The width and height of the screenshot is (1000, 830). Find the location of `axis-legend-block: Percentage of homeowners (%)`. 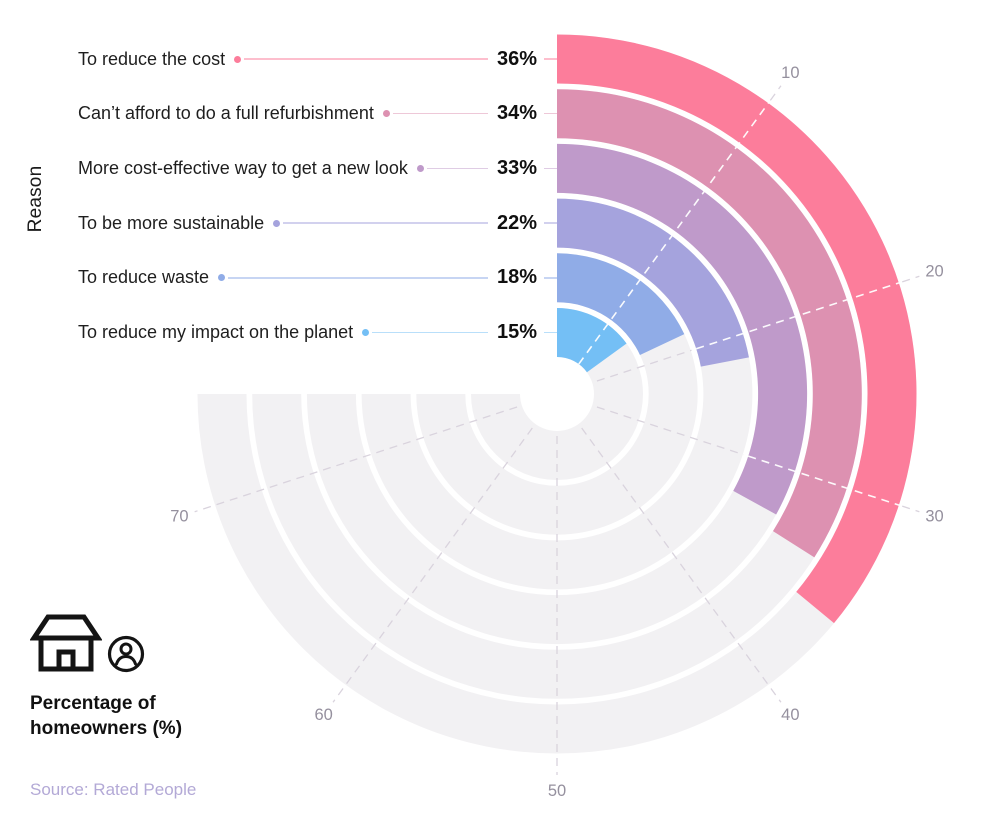

axis-legend-block: Percentage of homeowners (%) is located at coordinates (106, 675).